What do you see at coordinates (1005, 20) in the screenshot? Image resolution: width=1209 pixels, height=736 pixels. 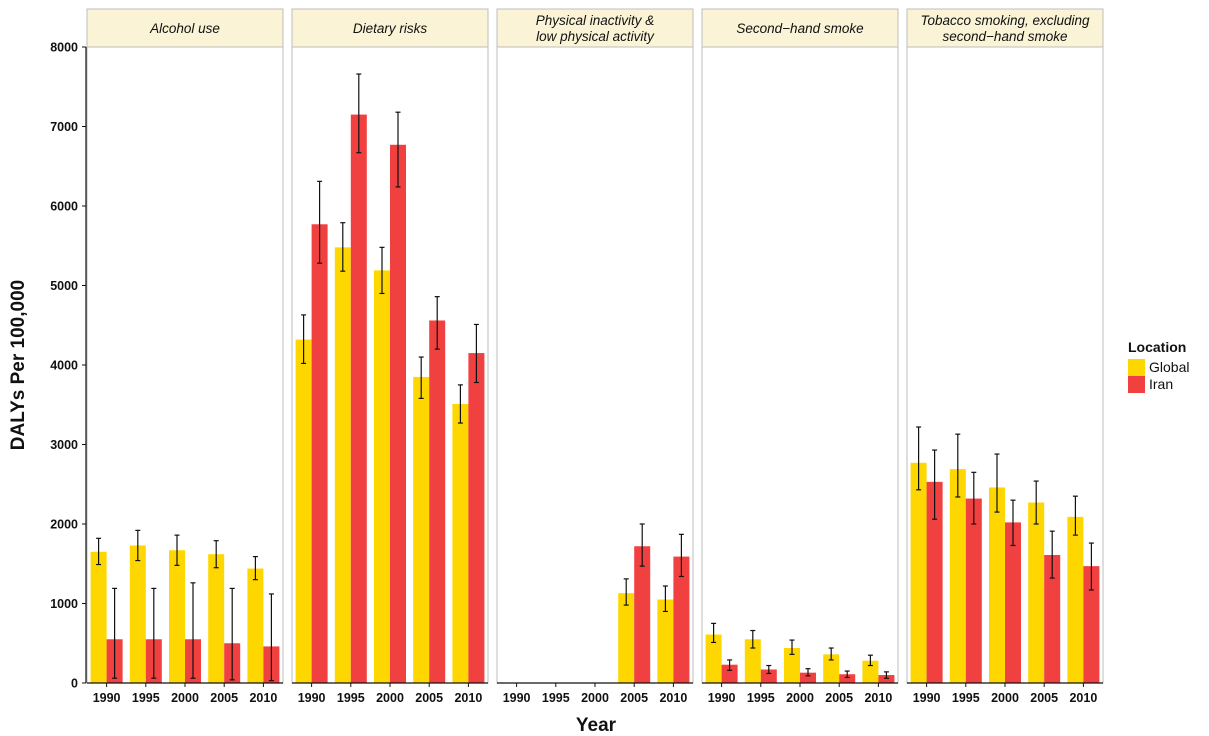 I see `facet-label: Tobacco smoking, excluding` at bounding box center [1005, 20].